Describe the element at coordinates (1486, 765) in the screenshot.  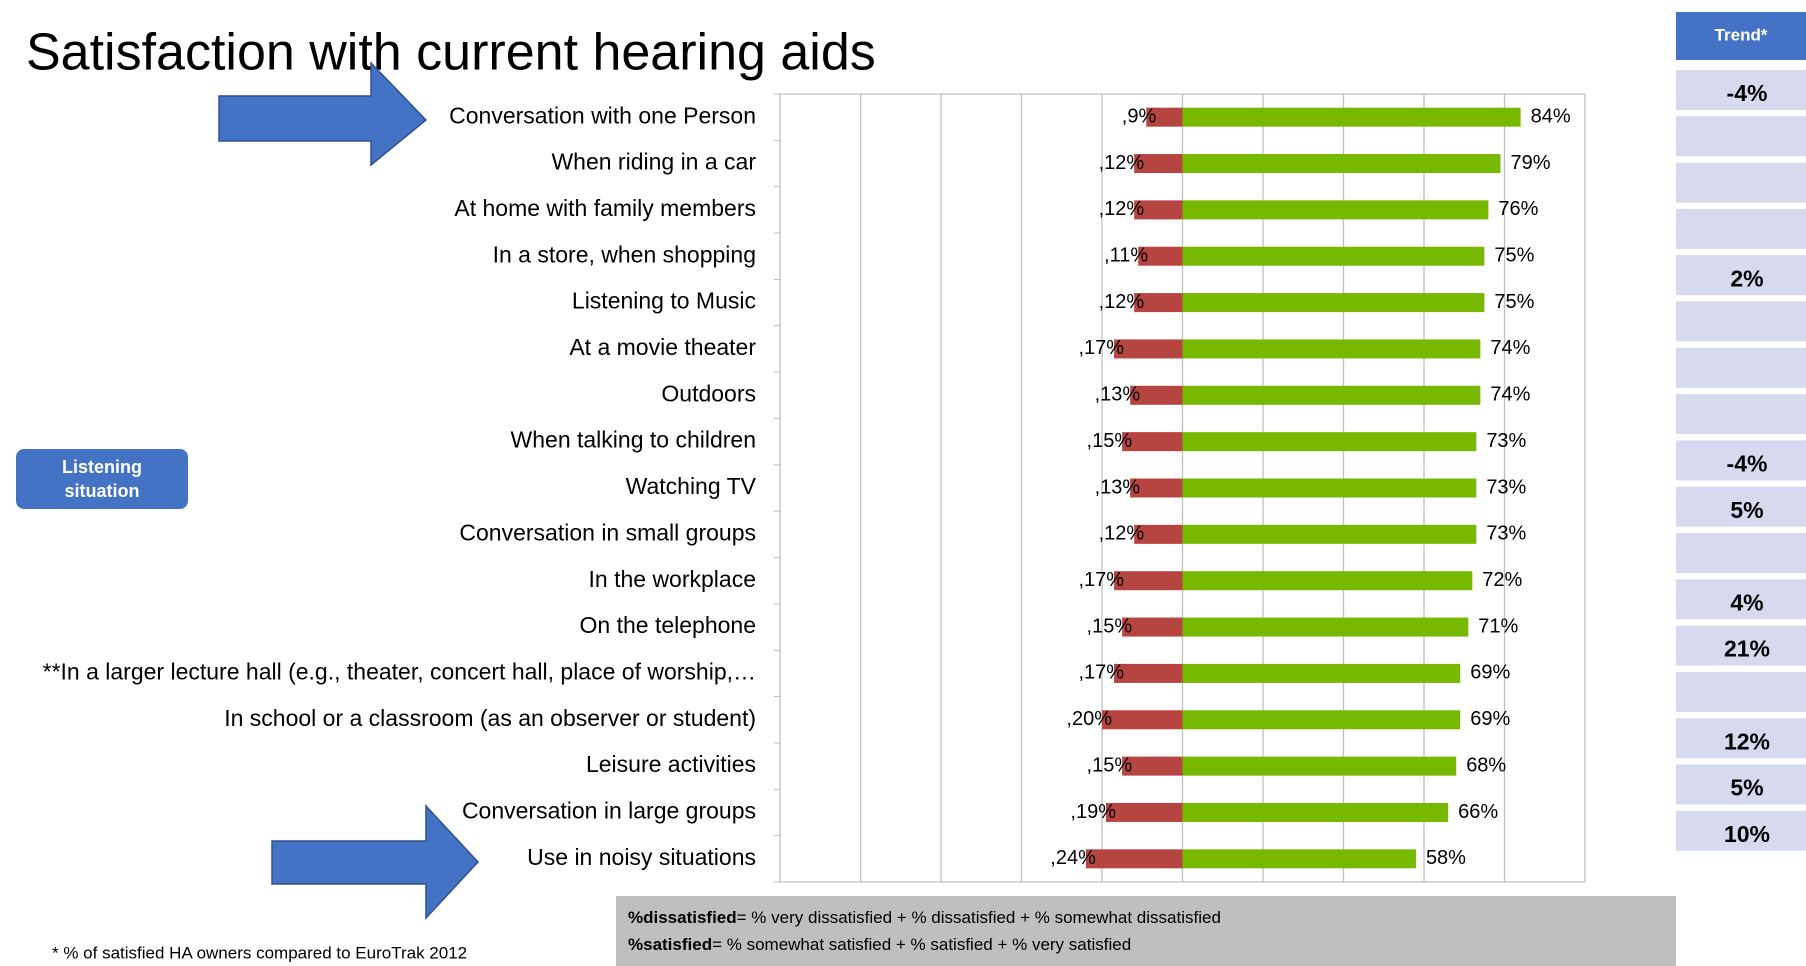
I see `value-label: 68%` at that location.